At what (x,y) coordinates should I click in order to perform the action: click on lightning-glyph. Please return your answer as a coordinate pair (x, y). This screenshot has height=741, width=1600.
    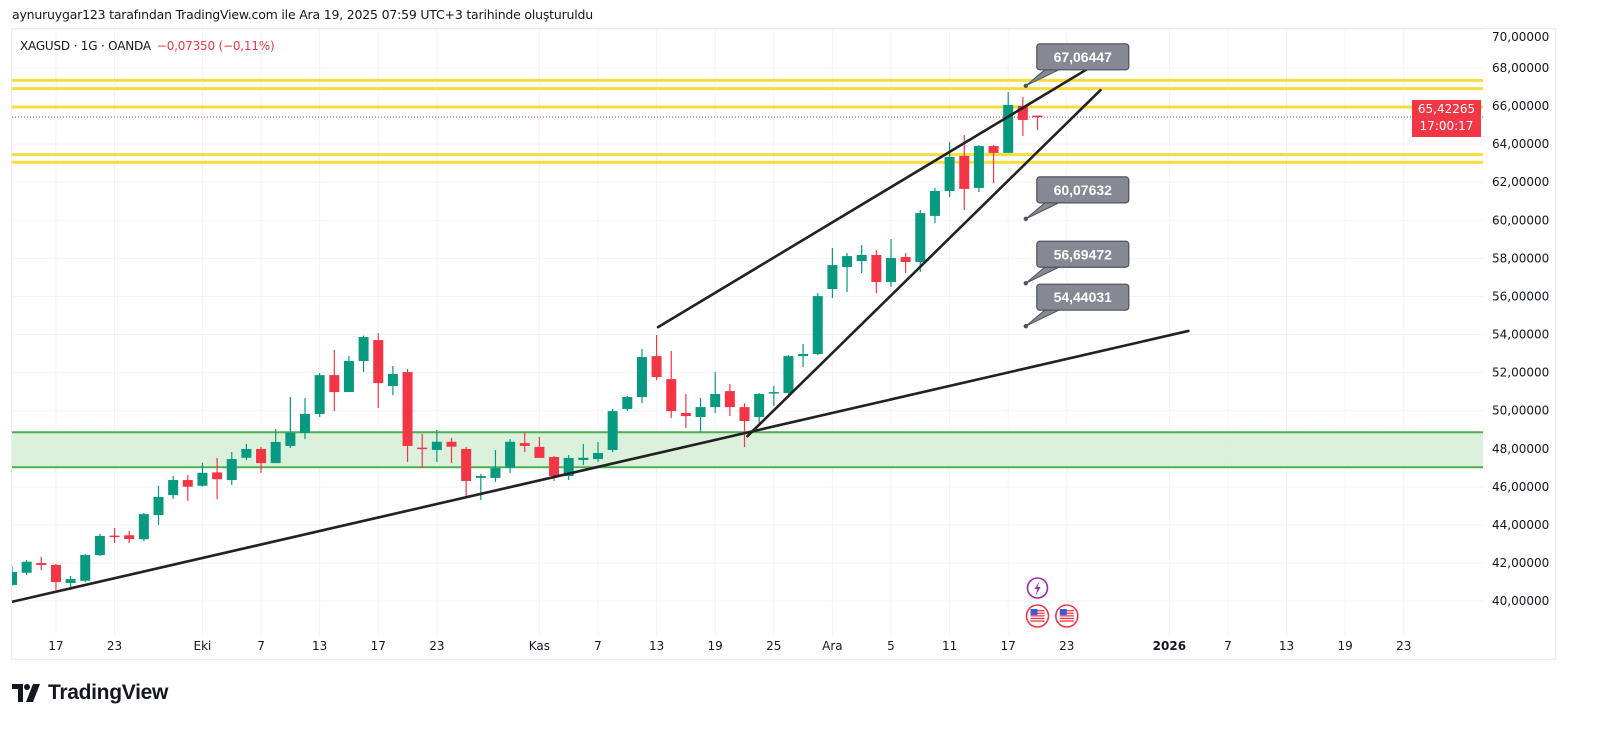
    Looking at the image, I should click on (1037, 588).